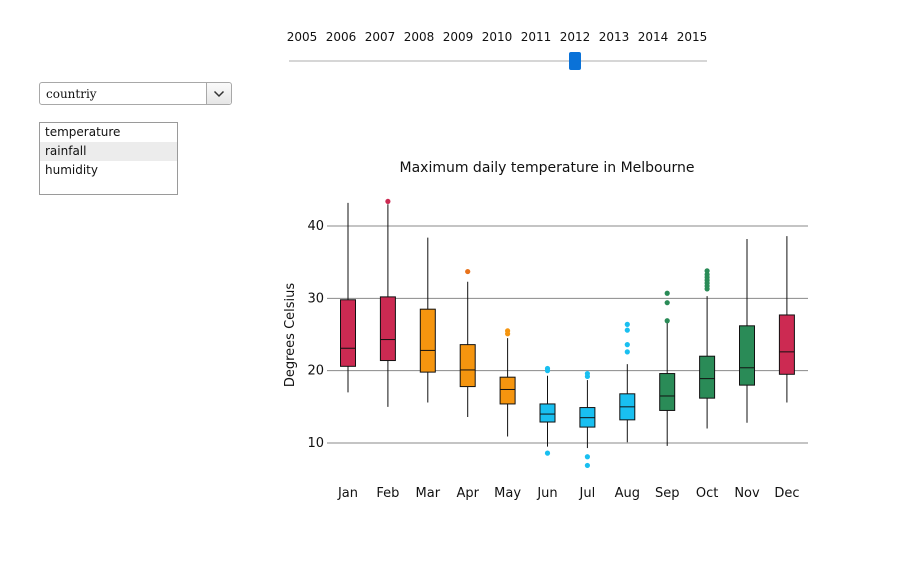  What do you see at coordinates (587, 493) in the screenshot?
I see `x-tick-label-jul: Jul` at bounding box center [587, 493].